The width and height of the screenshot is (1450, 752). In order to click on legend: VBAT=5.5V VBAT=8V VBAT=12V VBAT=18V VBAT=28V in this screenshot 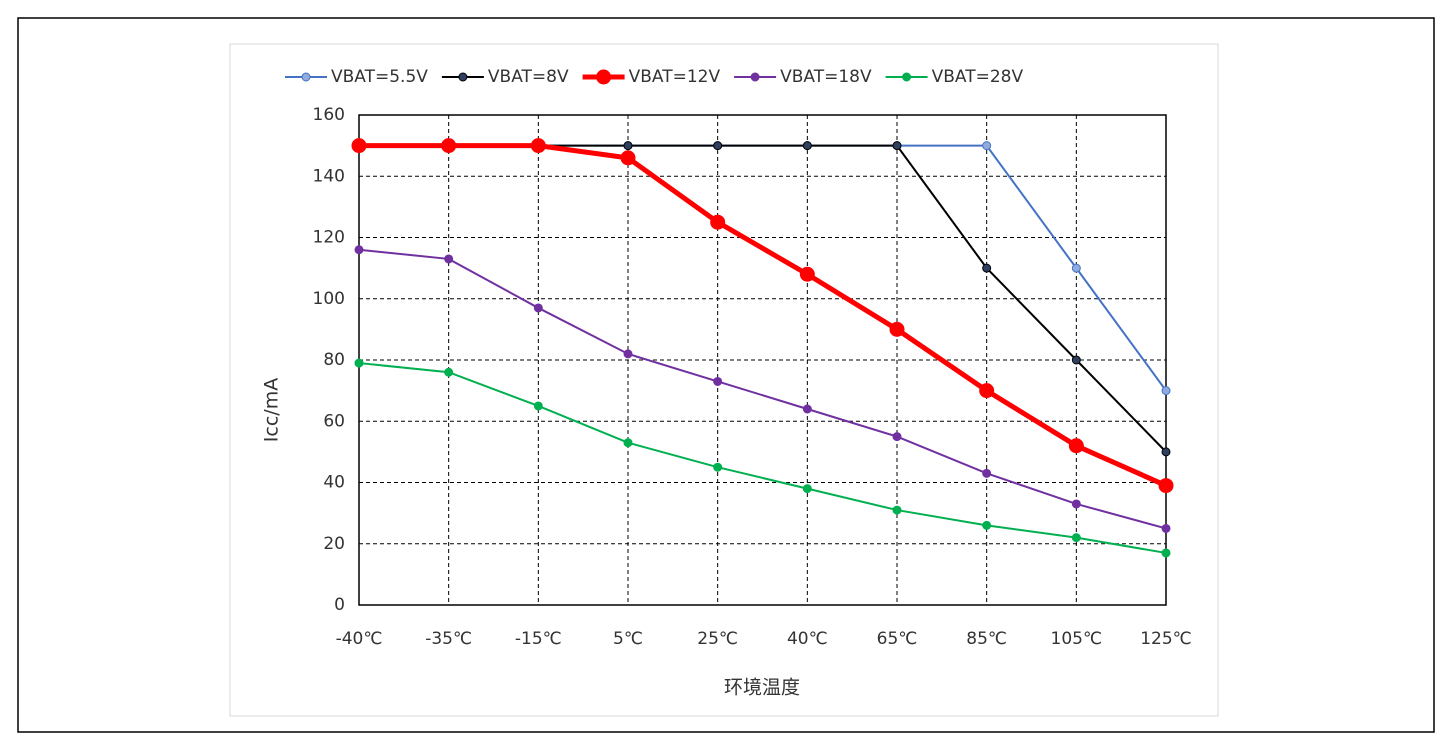, I will do `click(654, 77)`.